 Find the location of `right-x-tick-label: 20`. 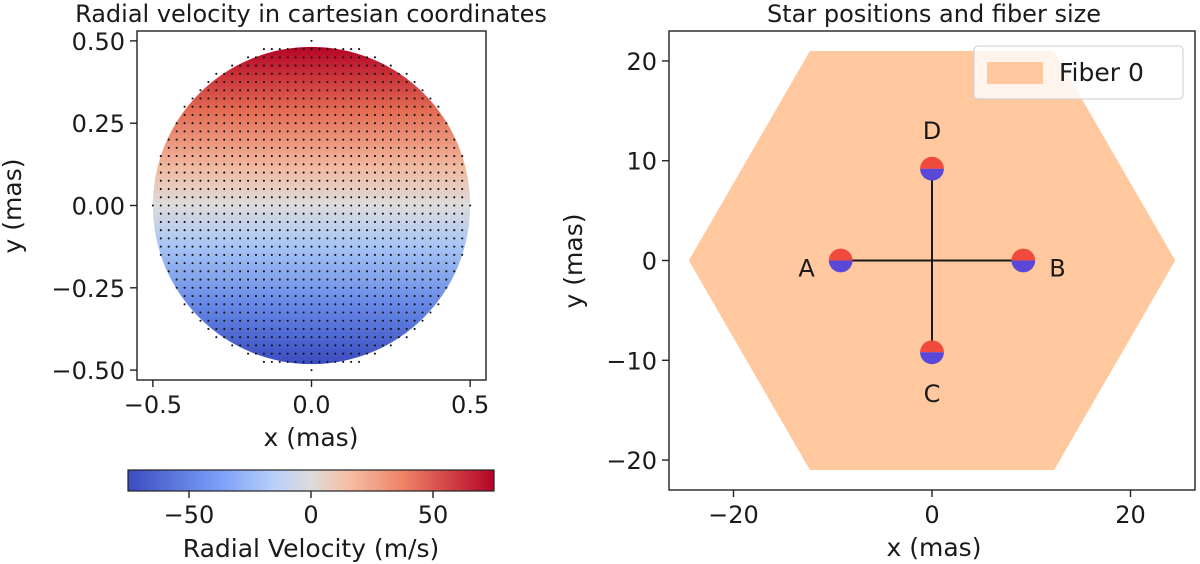

right-x-tick-label: 20 is located at coordinates (1130, 515).